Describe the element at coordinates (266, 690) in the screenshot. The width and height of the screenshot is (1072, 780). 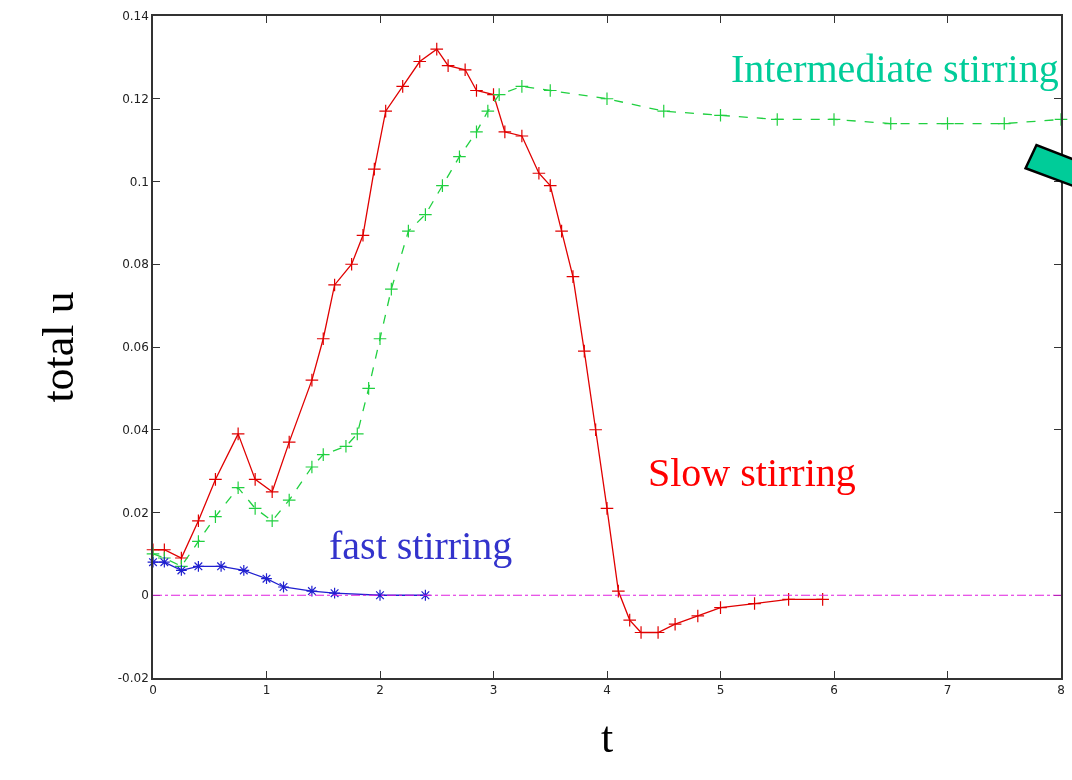
I see `x-tick-label: 1` at that location.